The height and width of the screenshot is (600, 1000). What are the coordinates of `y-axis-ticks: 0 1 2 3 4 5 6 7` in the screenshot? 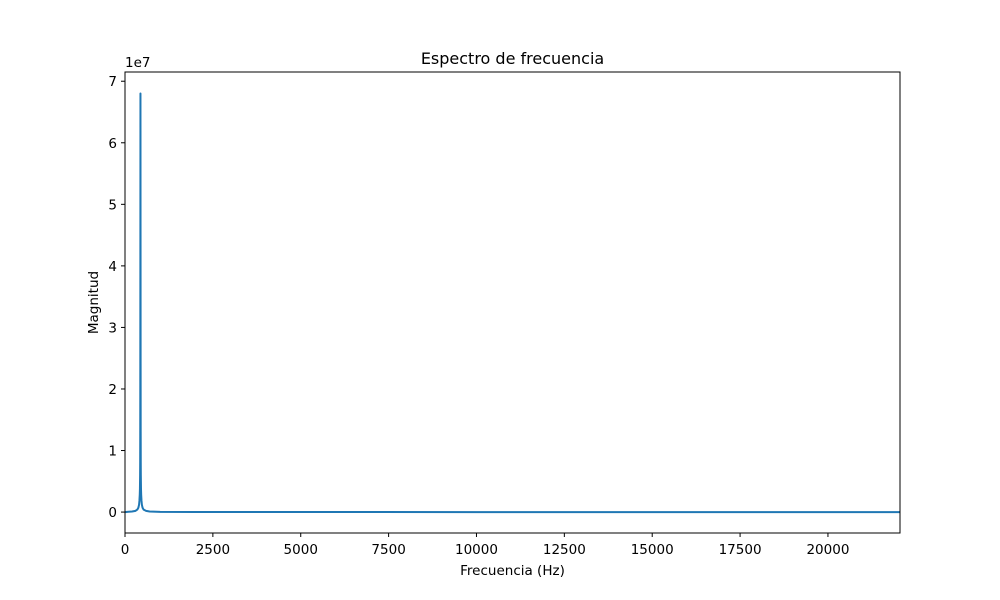 It's located at (116, 297).